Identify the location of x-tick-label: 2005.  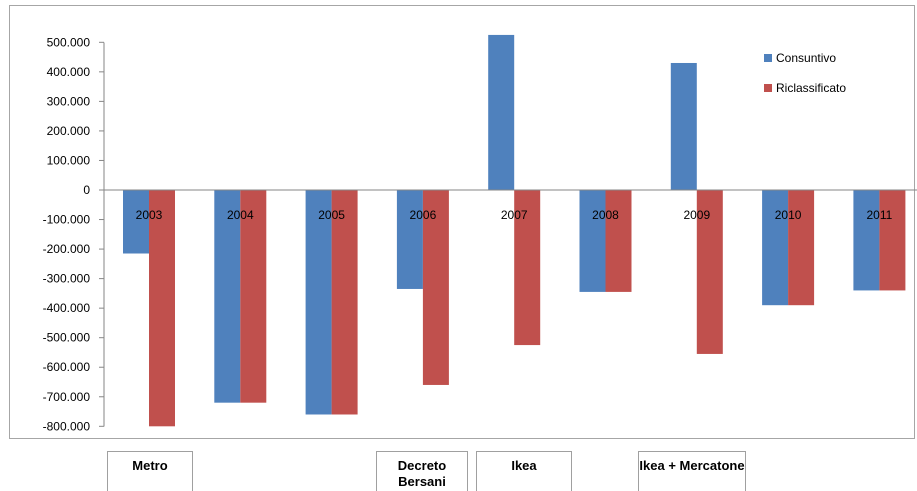
(331, 215).